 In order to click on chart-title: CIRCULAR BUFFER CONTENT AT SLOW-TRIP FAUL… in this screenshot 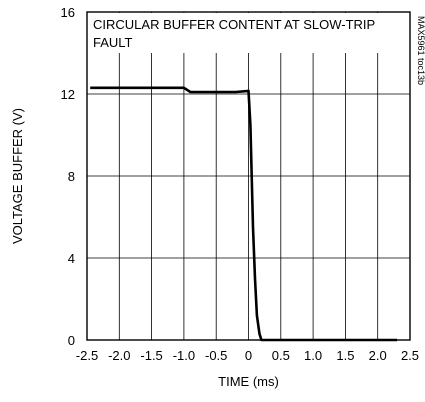, I will do `click(238, 33)`.